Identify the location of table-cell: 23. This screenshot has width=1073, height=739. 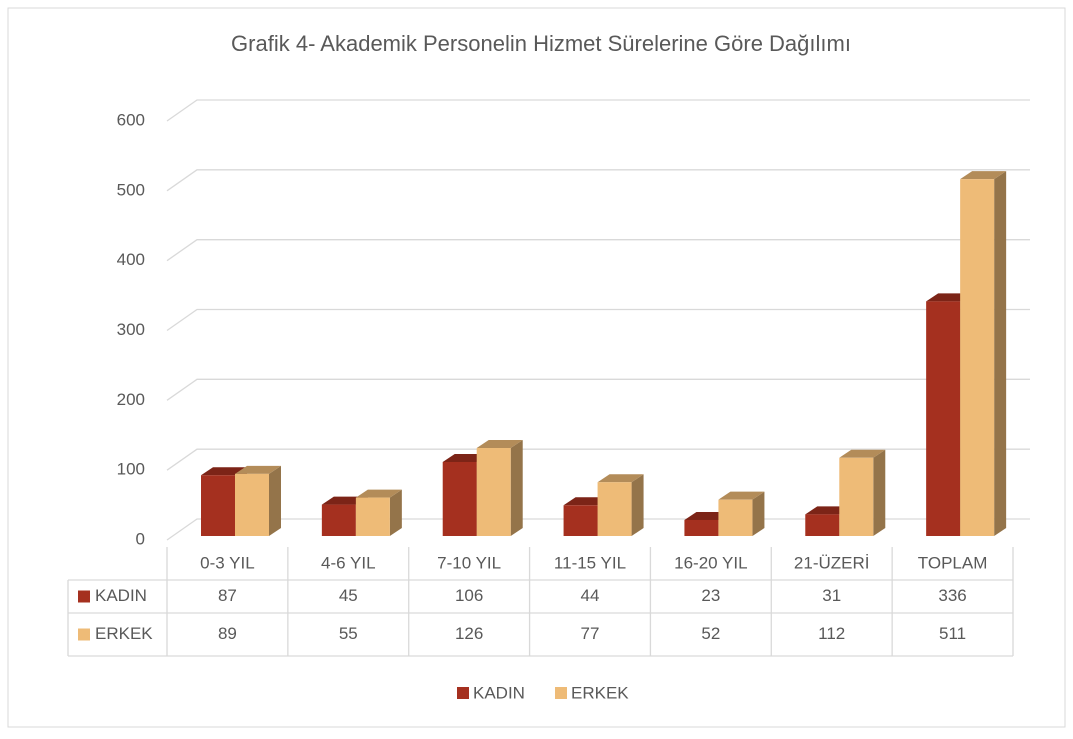
(710, 595).